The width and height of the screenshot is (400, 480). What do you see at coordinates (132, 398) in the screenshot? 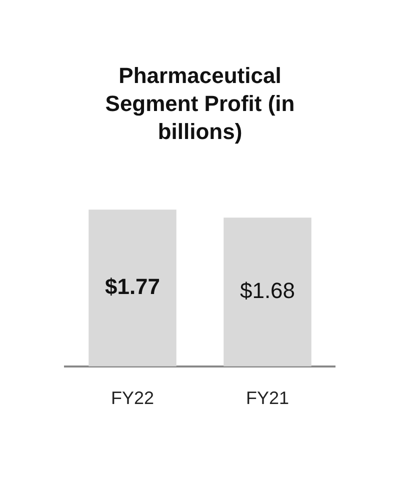
I see `x-tick-label: FY22` at bounding box center [132, 398].